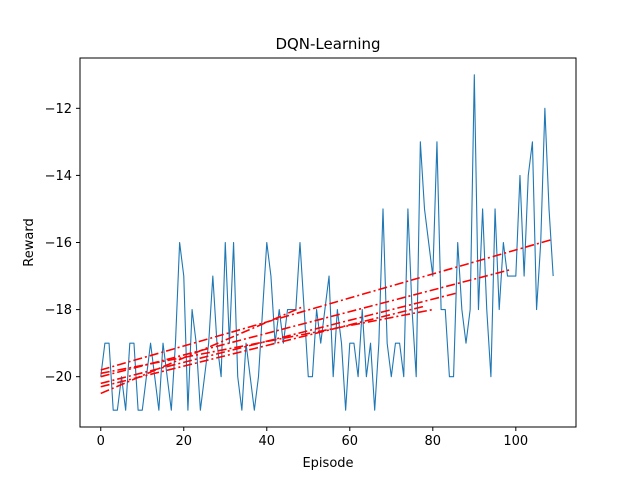 This screenshot has height=480, width=640. Describe the element at coordinates (29, 242) in the screenshot. I see `y-axis-label: Reward` at that location.